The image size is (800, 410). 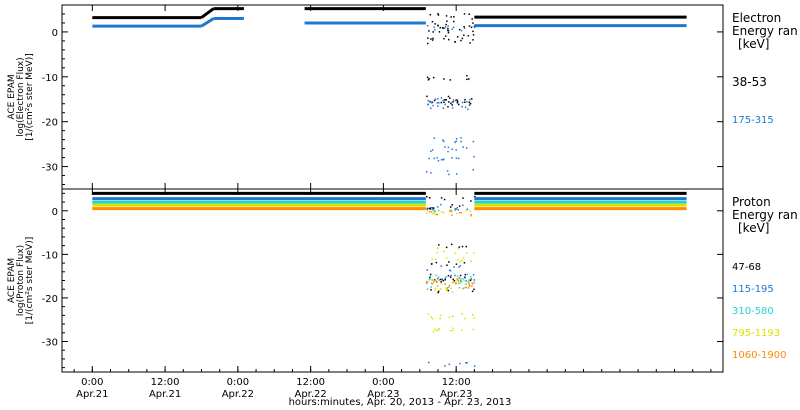 What do you see at coordinates (50, 255) in the screenshot?
I see `y-tick-label: -10` at bounding box center [50, 255].